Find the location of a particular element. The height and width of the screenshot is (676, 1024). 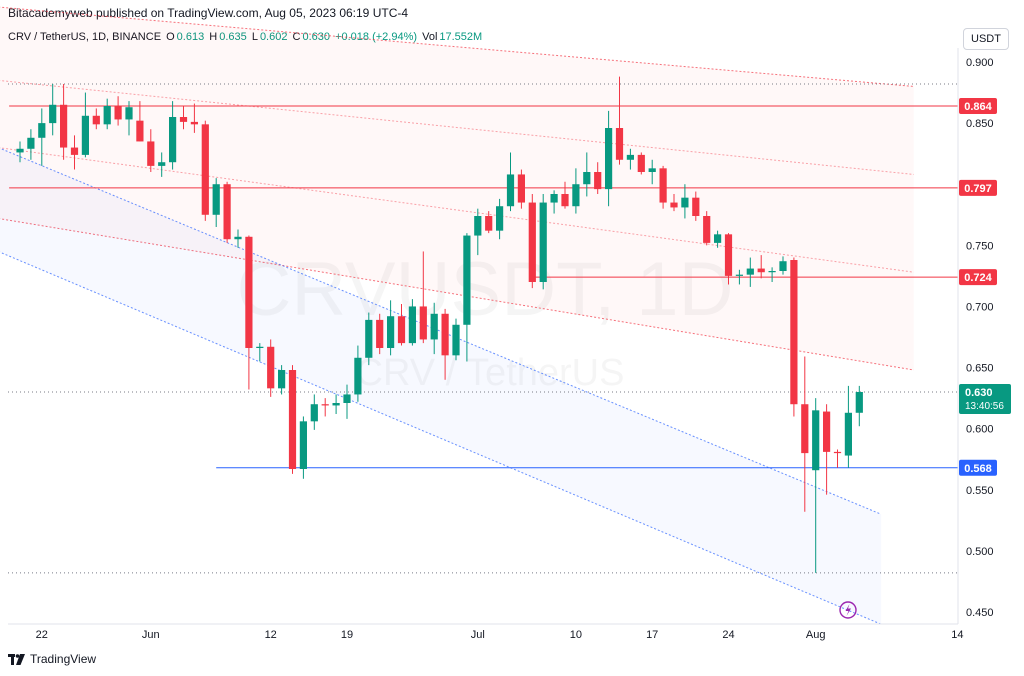

currency-button: USDT is located at coordinates (986, 39).